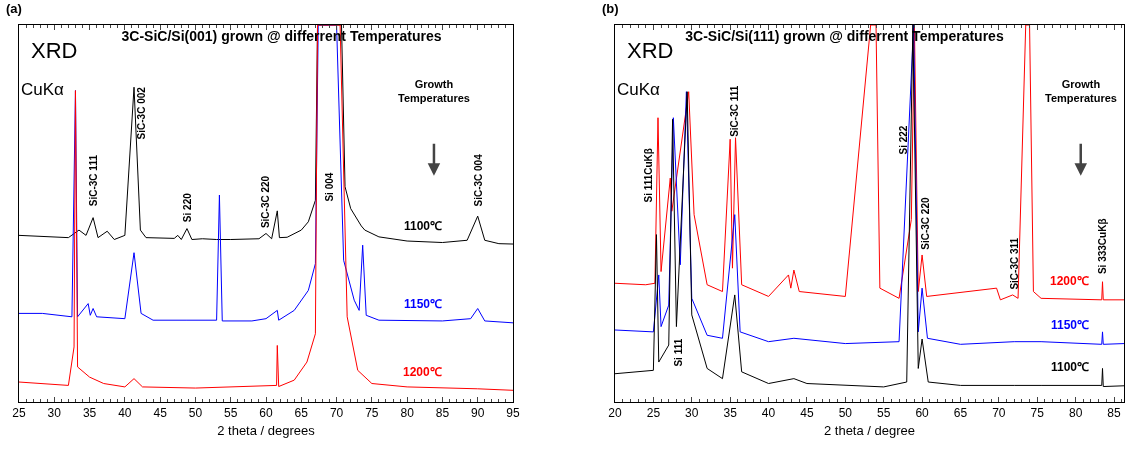  Describe the element at coordinates (869, 430) in the screenshot. I see `x-axis-title: 2 theta / degree` at that location.